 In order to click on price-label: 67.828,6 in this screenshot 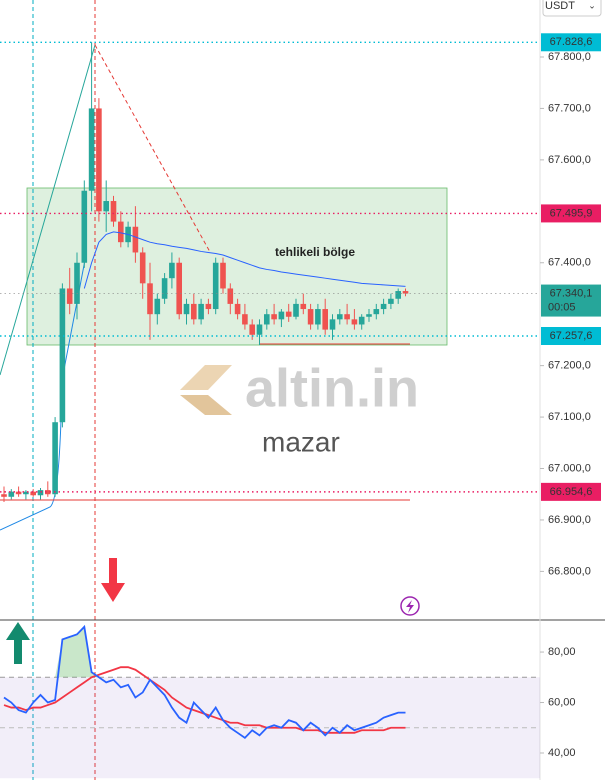, I will do `click(571, 42)`.